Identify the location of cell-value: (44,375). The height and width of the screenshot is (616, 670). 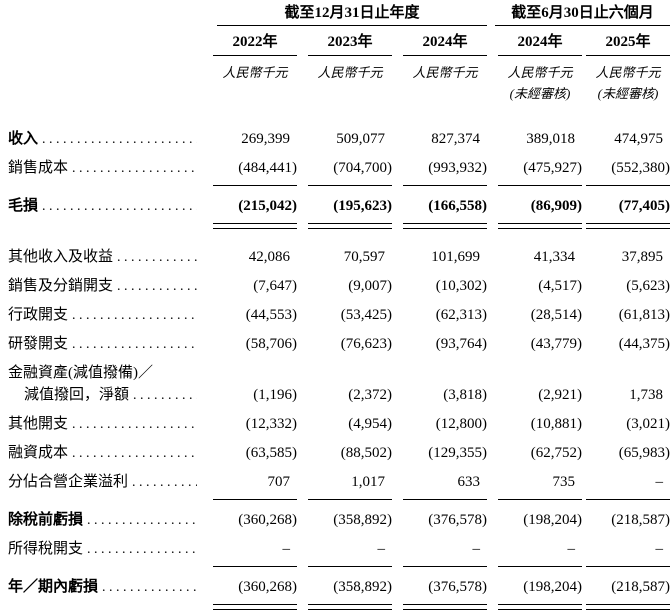
(644, 344).